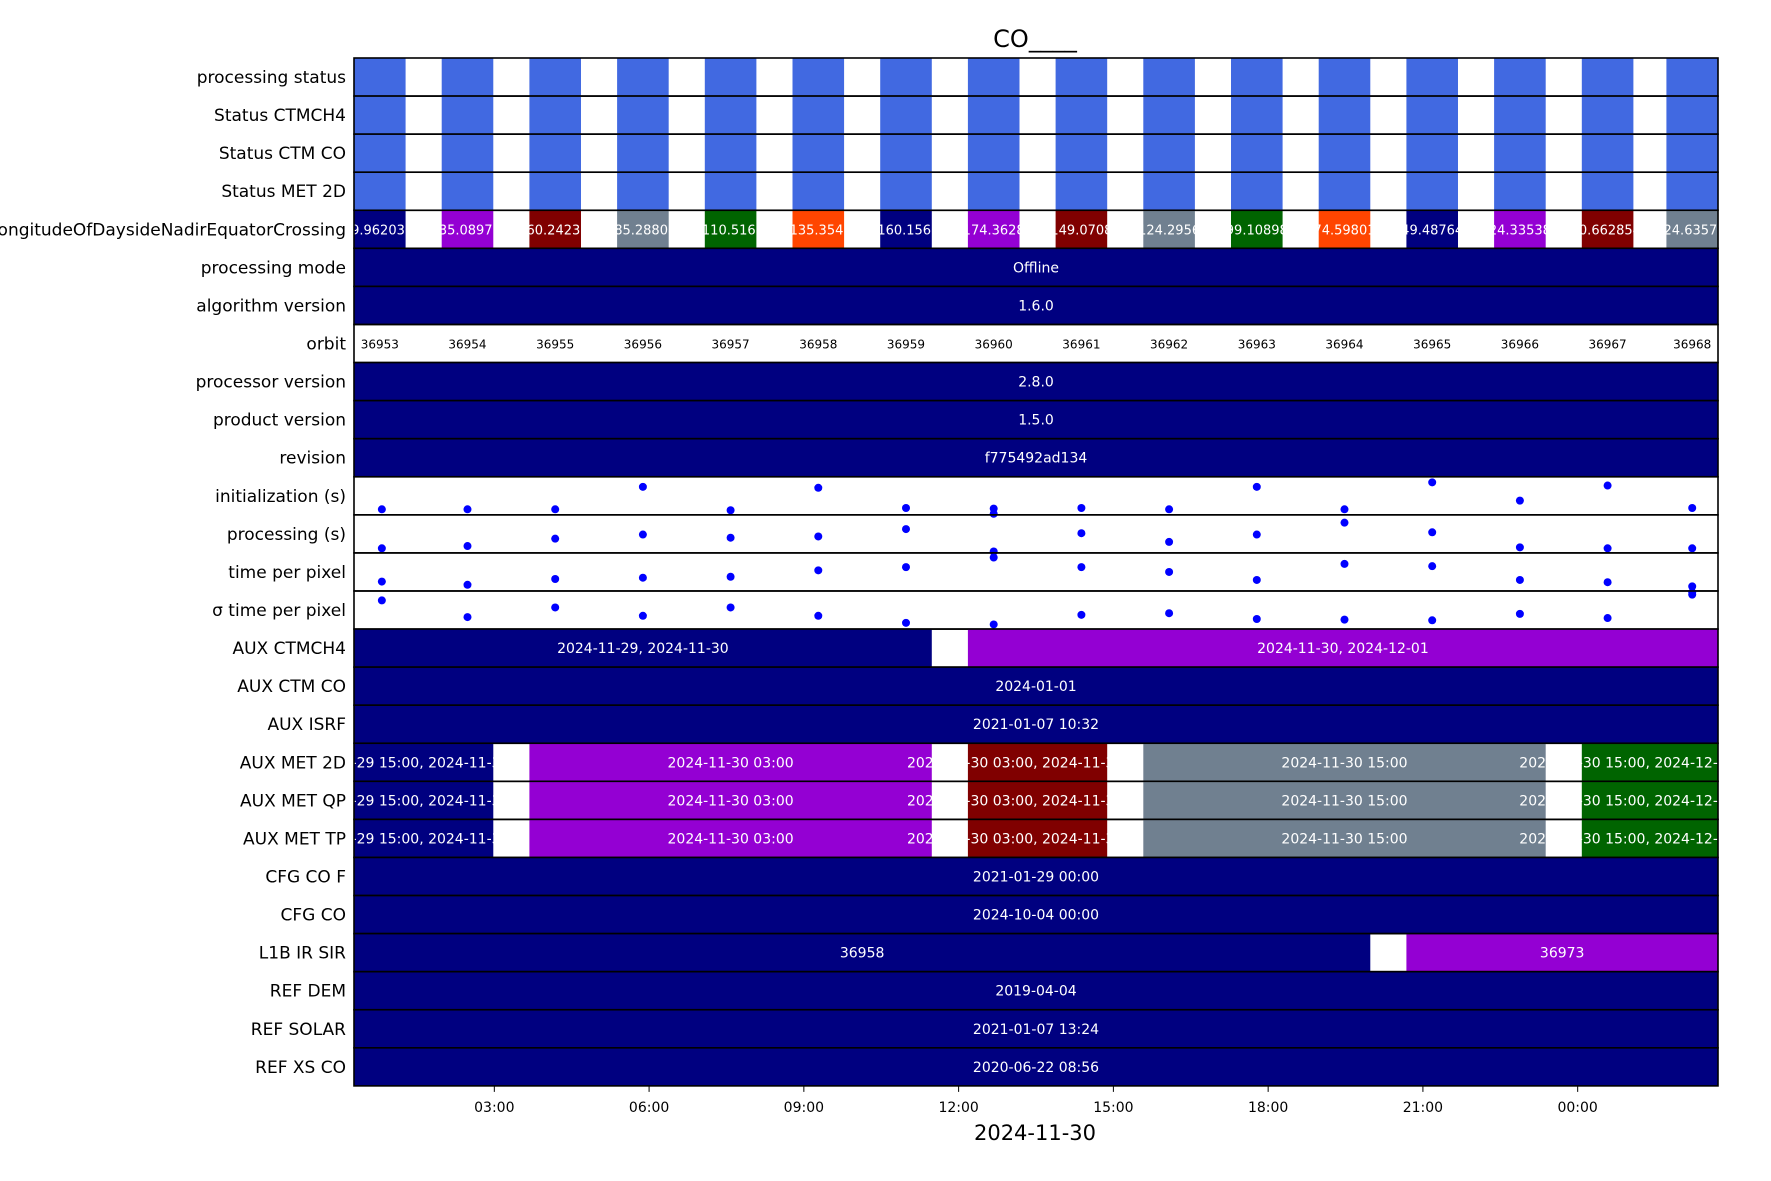  Describe the element at coordinates (1036, 383) in the screenshot. I see `value-bar-label: 2.8.0` at that location.